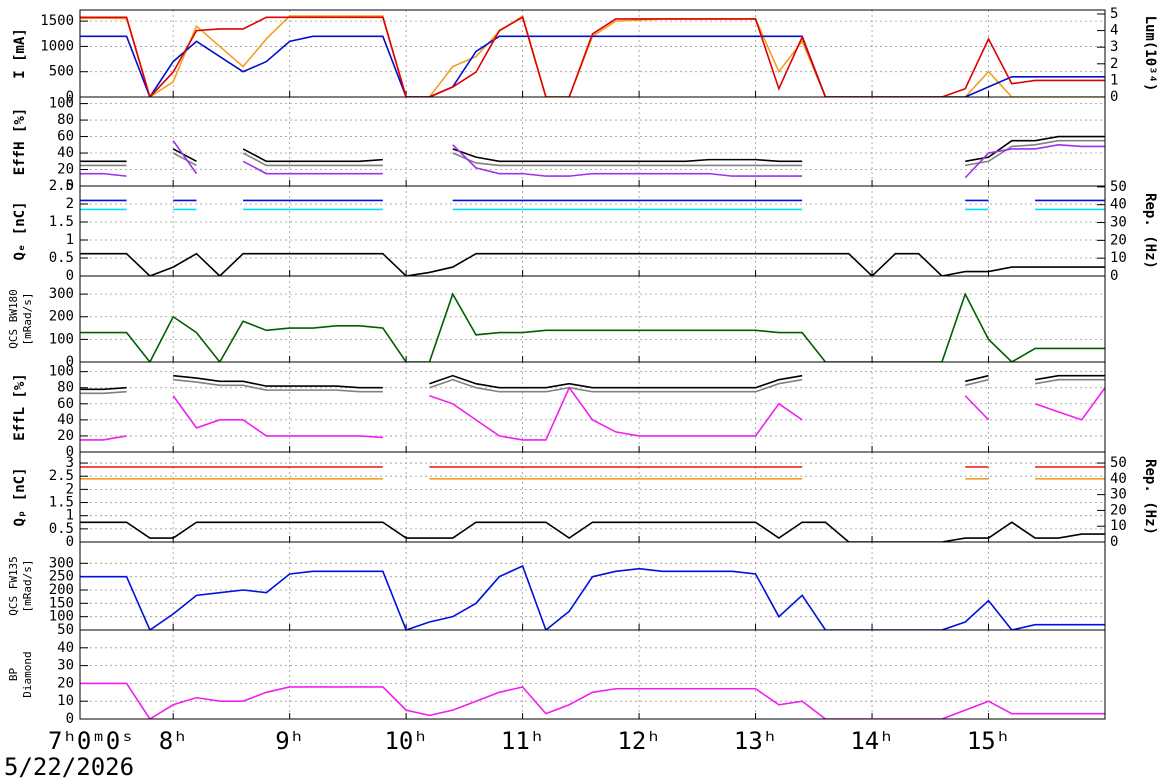 This screenshot has height=782, width=1172. Describe the element at coordinates (69, 767) in the screenshot. I see `date-label: 5/22/2026` at that location.